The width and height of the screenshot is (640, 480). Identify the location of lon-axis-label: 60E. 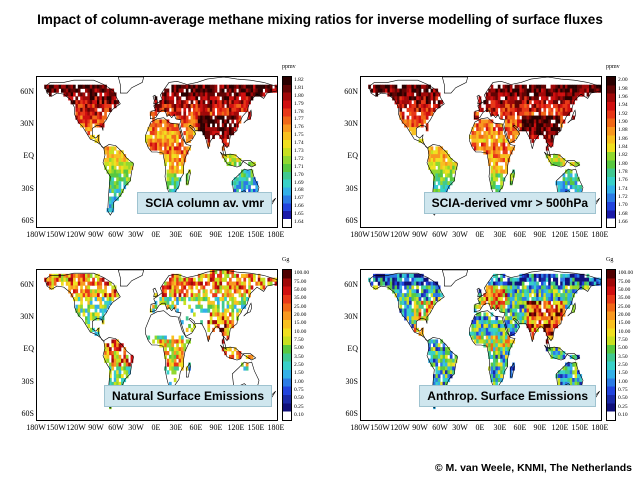
(196, 234).